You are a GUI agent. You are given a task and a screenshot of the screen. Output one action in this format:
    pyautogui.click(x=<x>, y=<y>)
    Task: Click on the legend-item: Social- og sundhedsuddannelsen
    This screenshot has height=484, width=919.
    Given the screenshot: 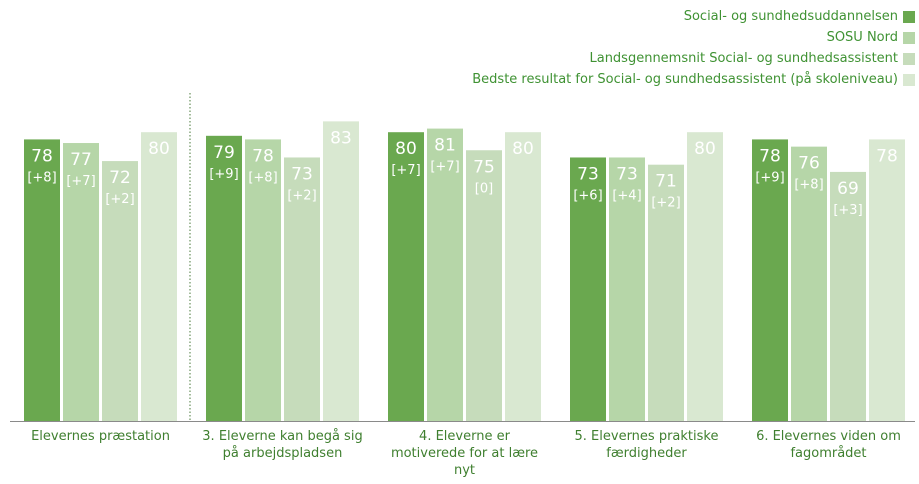 What is the action you would take?
    pyautogui.click(x=693, y=16)
    